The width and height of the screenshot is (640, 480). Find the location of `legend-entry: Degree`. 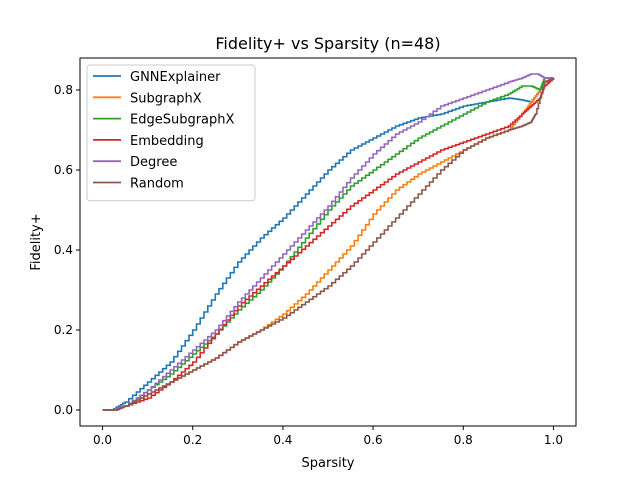

legend-entry: Degree is located at coordinates (153, 162).